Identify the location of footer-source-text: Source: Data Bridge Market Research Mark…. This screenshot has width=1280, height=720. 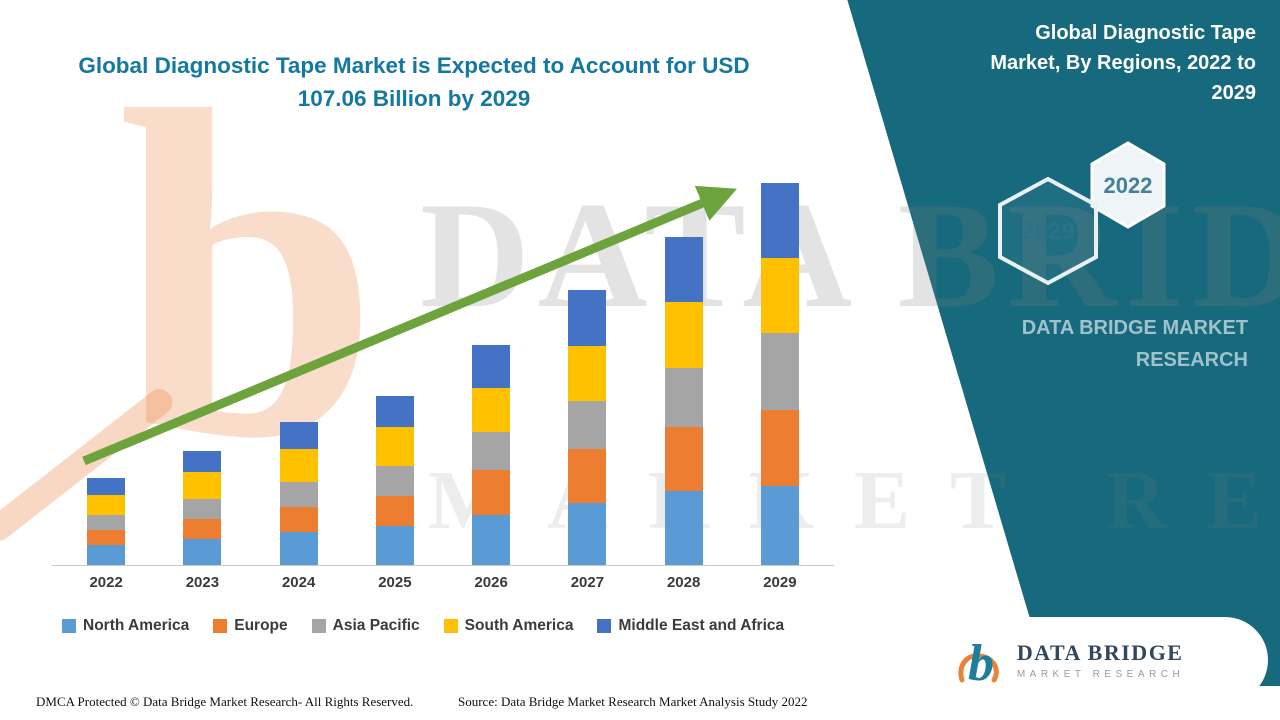
(633, 701).